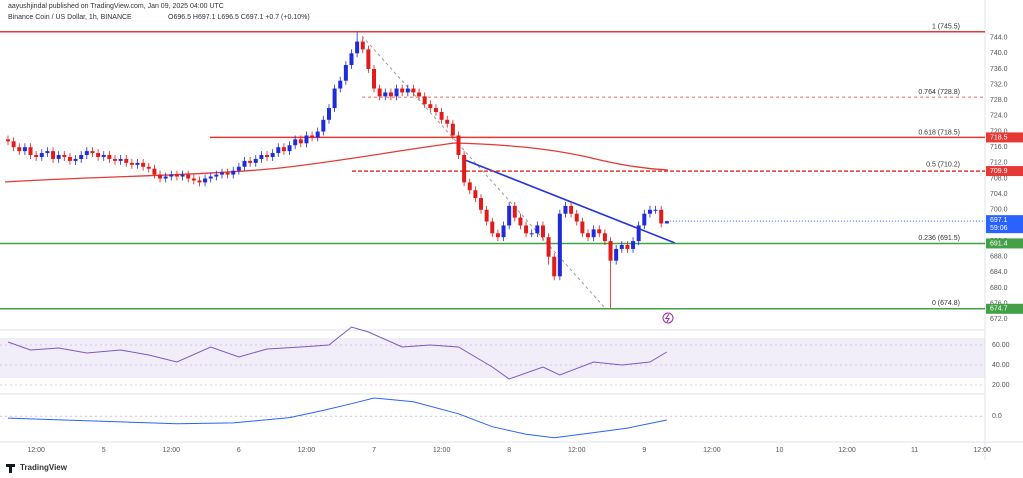 This screenshot has height=478, width=1023. Describe the element at coordinates (104, 450) in the screenshot. I see `x-tick-label: 5` at that location.